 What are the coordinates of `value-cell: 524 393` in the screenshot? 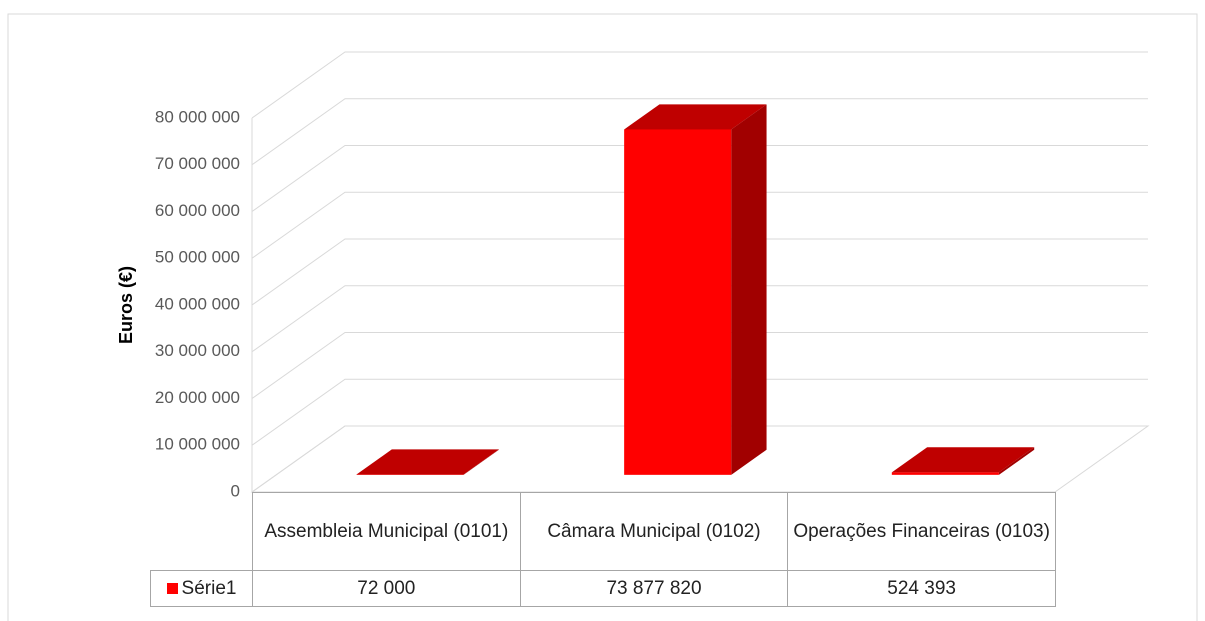 It's located at (921, 588).